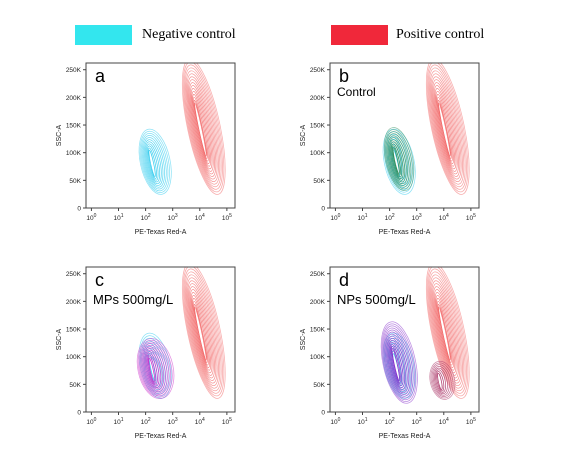  Describe the element at coordinates (344, 76) in the screenshot. I see `panel-letter: b` at that location.